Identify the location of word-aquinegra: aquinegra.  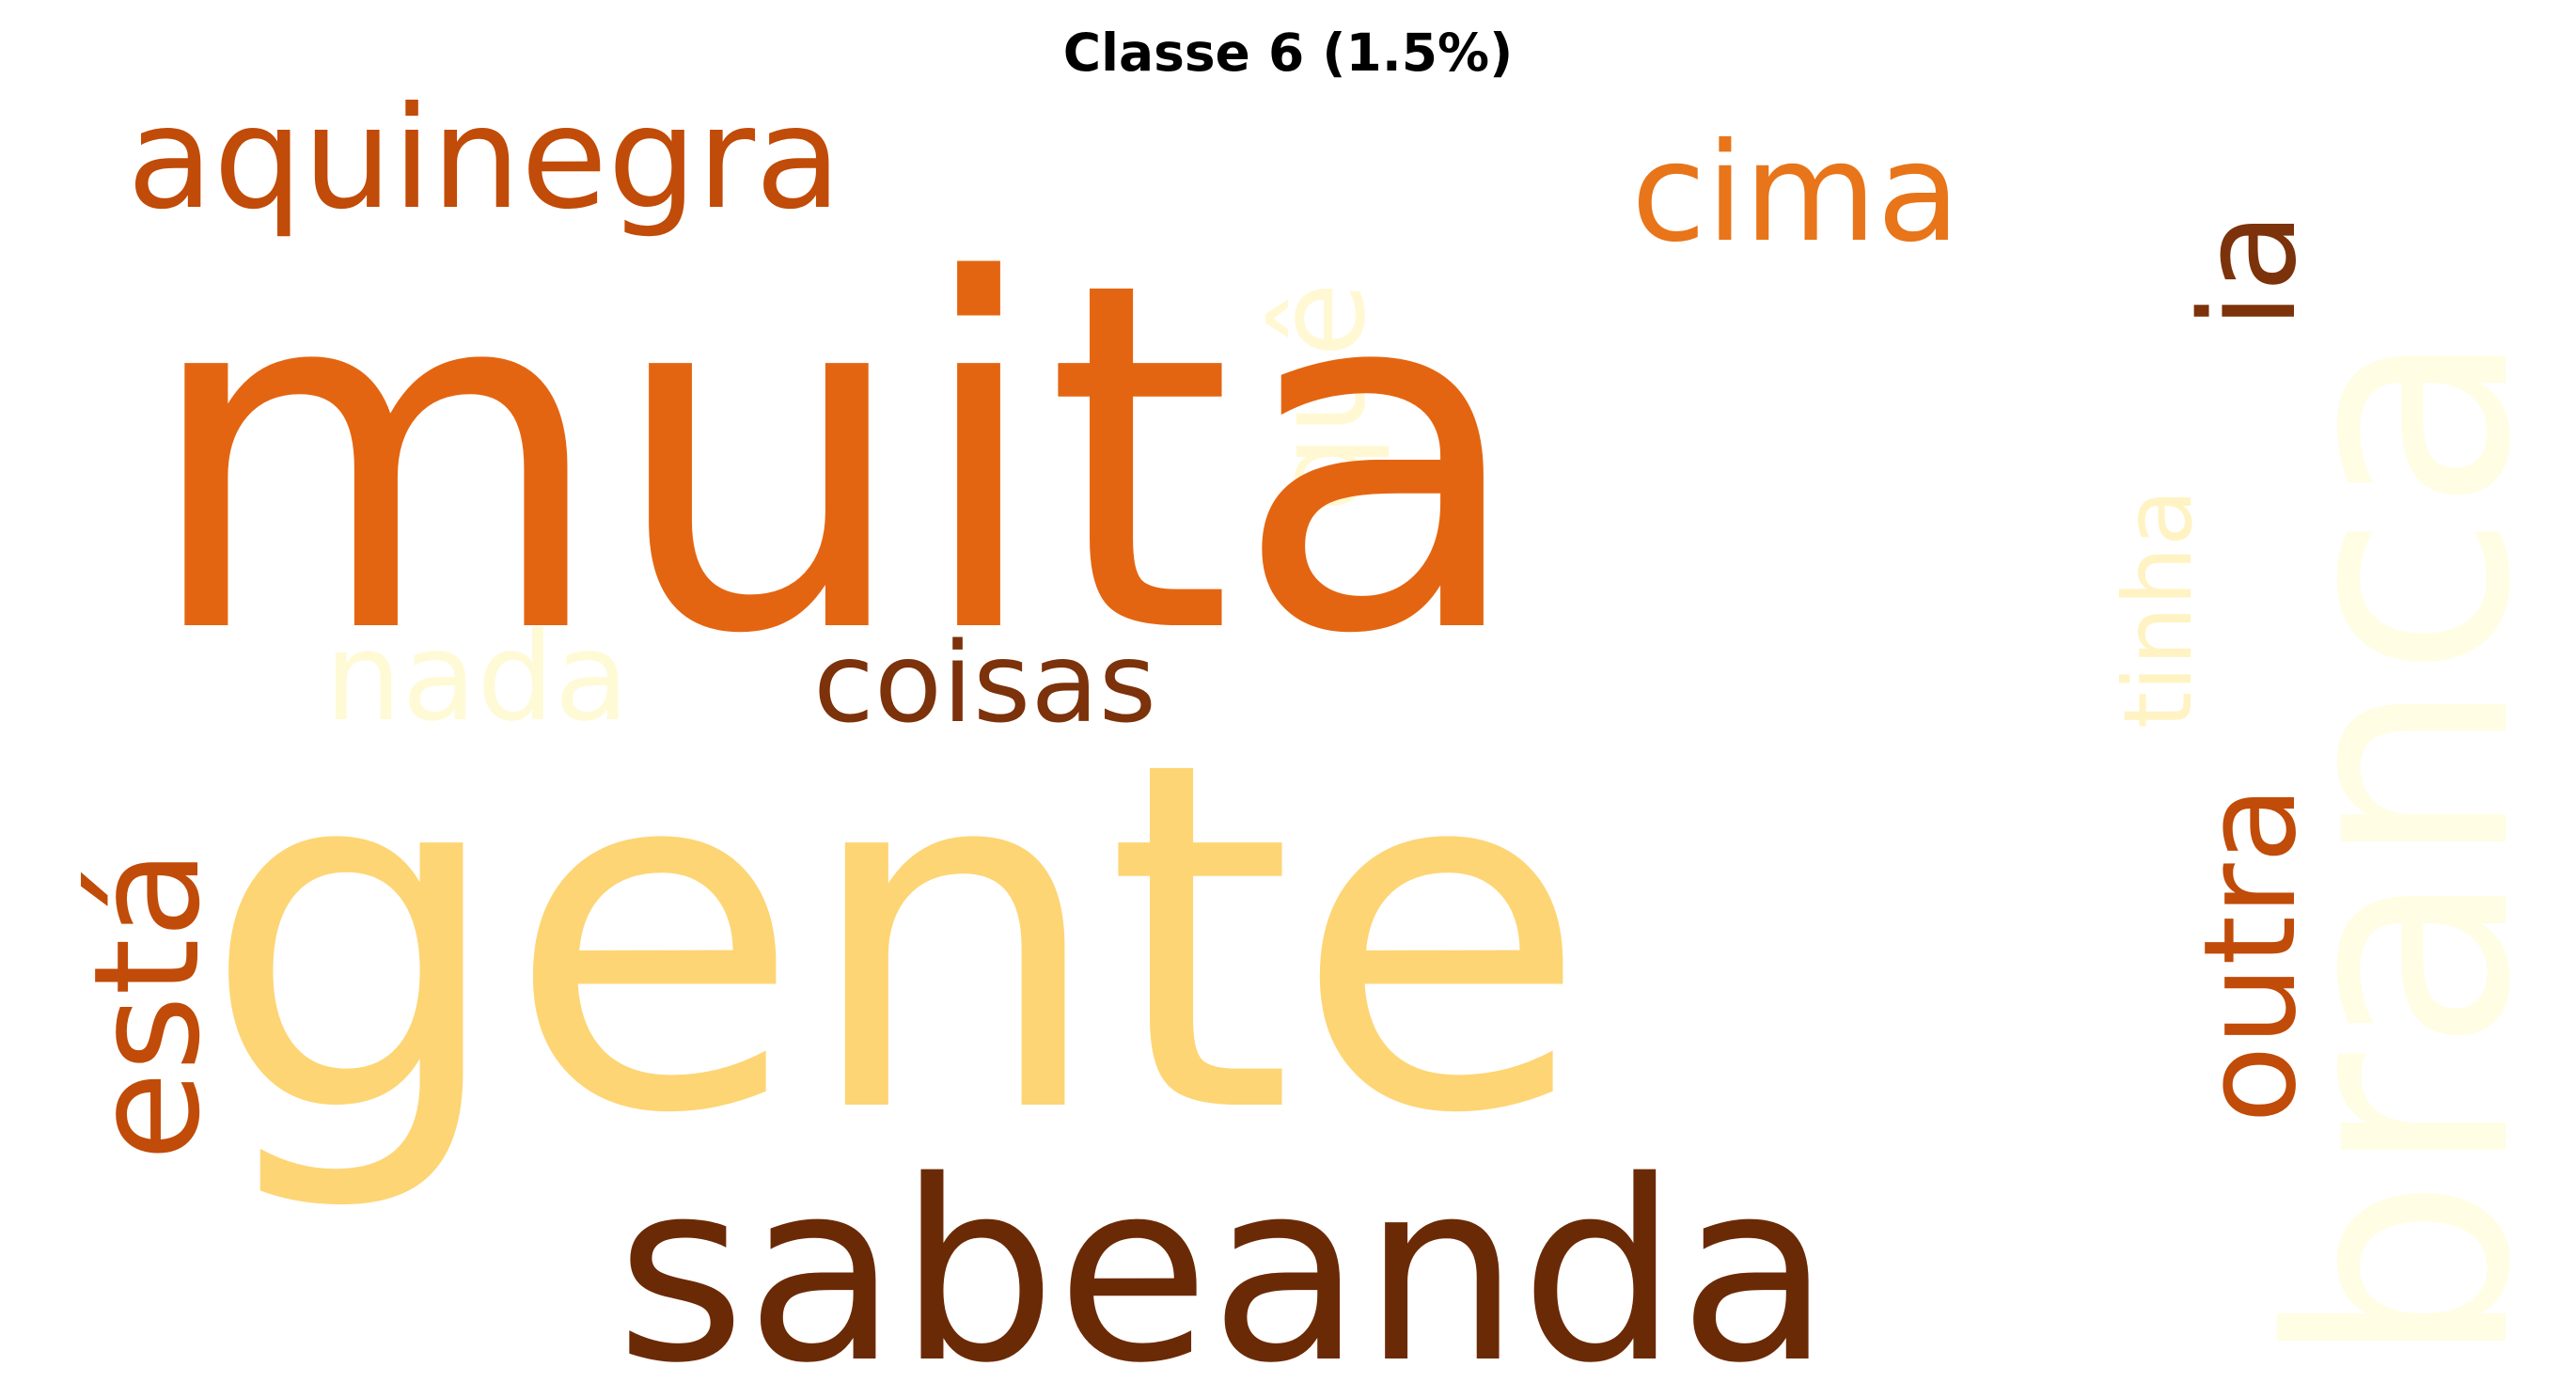
(484, 159).